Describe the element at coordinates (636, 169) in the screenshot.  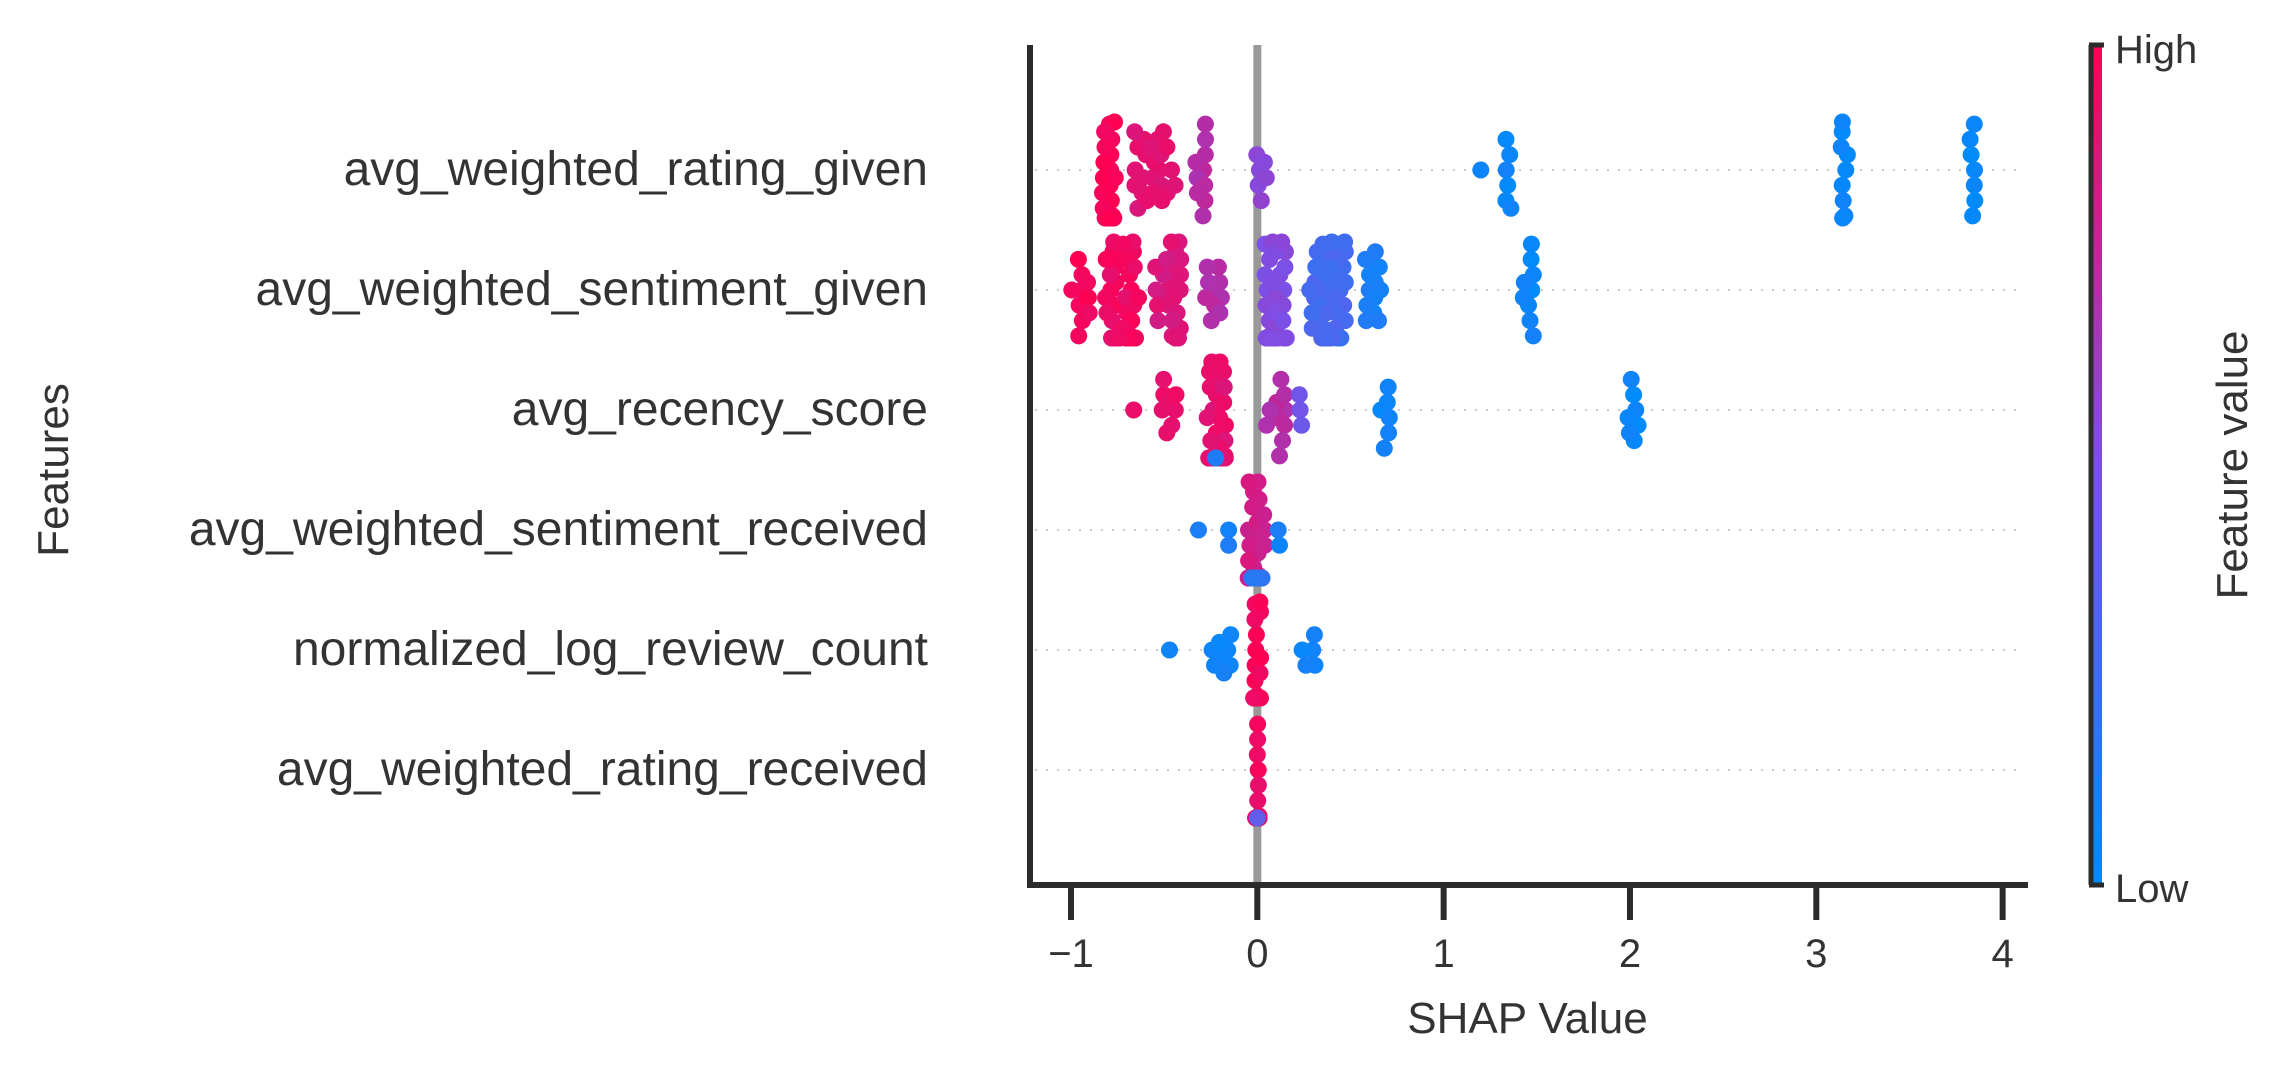
I see `feature-label: avg_weighted_rating_given` at that location.